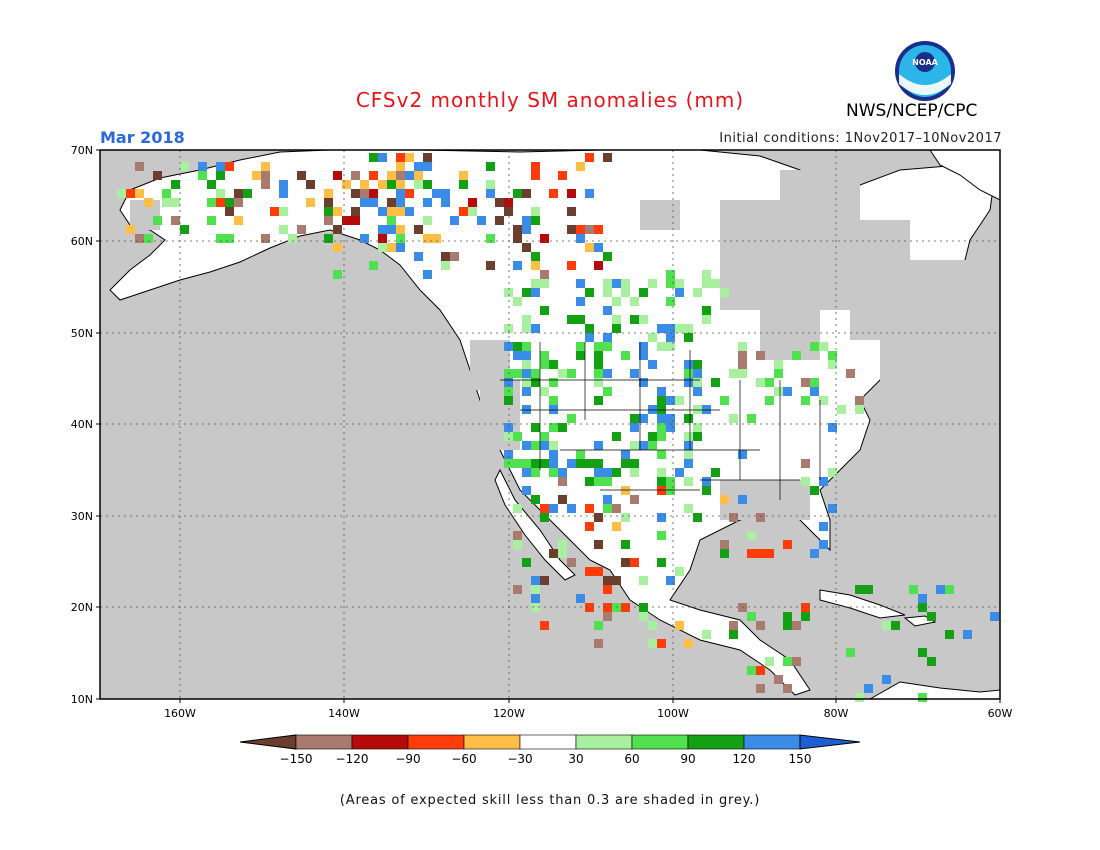  I want to click on noaa-logo: NOAA, so click(925, 71).